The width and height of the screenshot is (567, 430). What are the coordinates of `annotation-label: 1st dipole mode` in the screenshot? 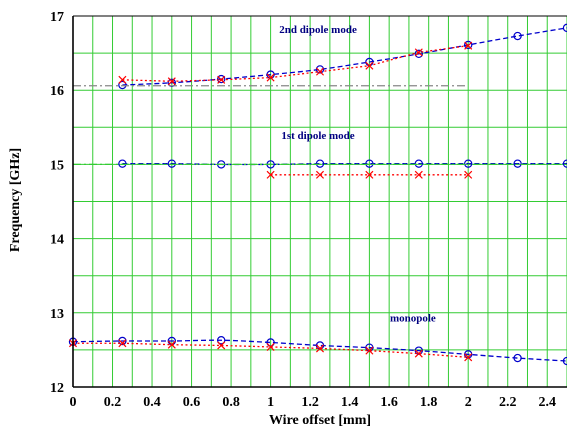 It's located at (317, 136).